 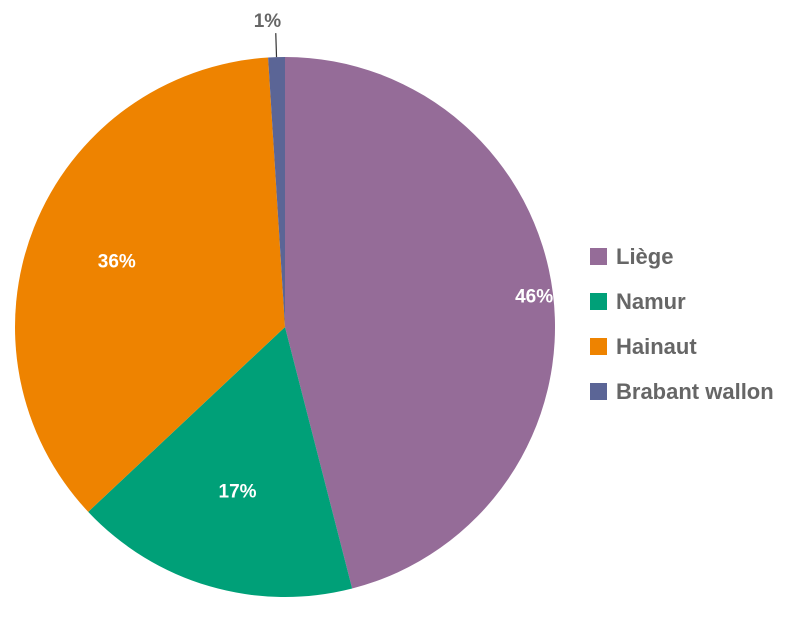 What do you see at coordinates (682, 324) in the screenshot?
I see `legend: Liège Namur Hainaut Brabant wallon` at bounding box center [682, 324].